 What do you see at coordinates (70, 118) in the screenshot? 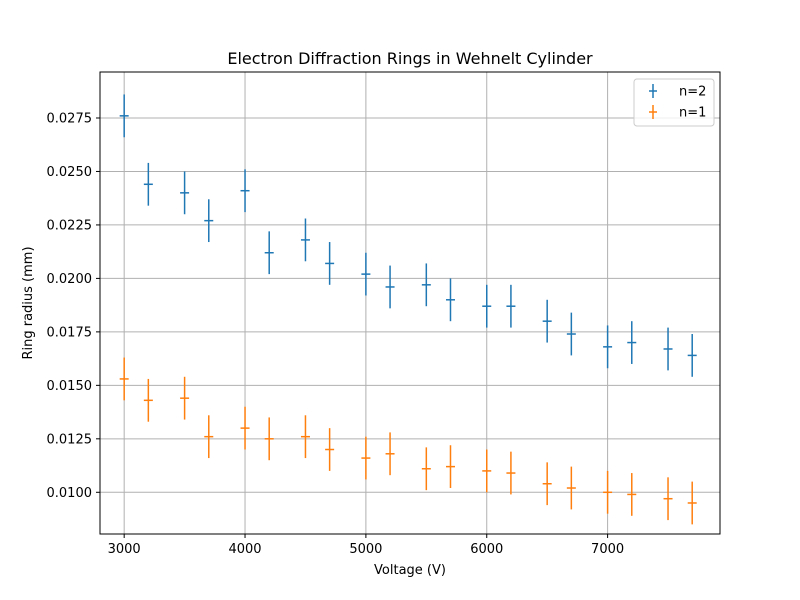
I see `y-tick-label: 0.0275` at bounding box center [70, 118].